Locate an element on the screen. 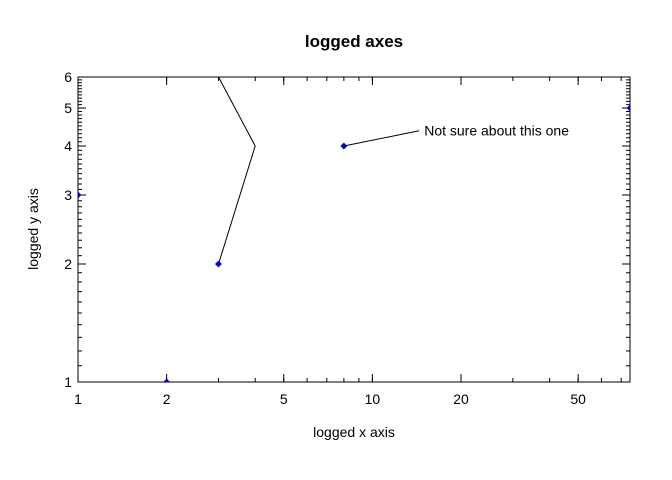  y-tick-label: 3 is located at coordinates (68, 195).